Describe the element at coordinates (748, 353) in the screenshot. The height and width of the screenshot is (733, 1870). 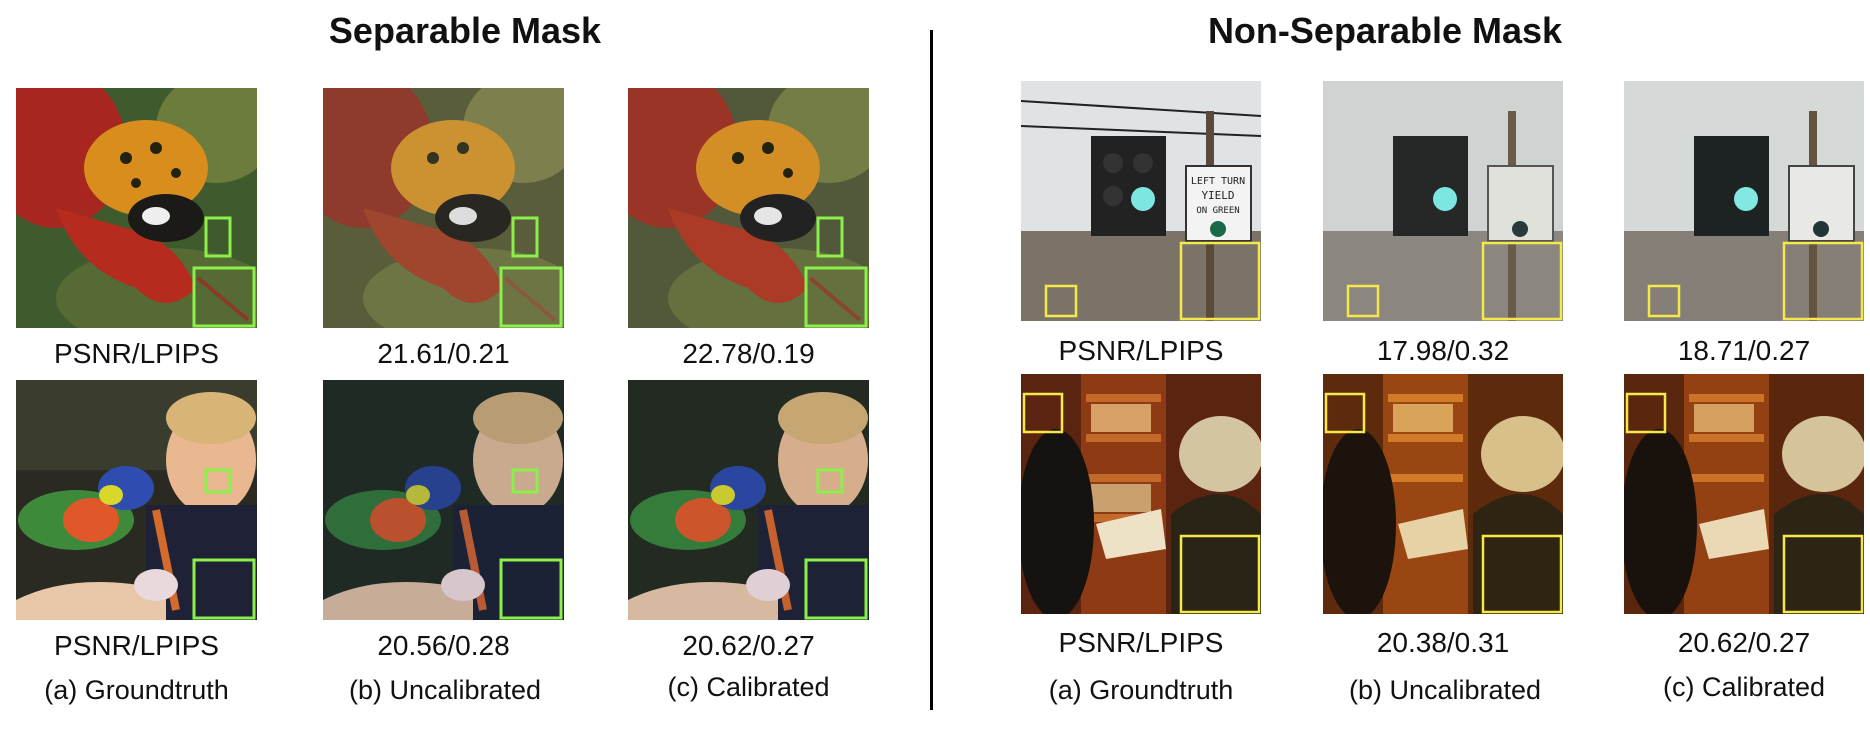
I see `metric-value: 22.78/0.19` at that location.